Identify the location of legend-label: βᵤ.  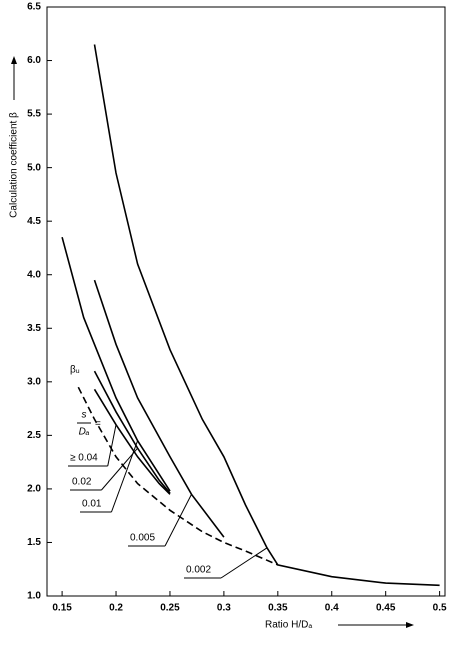
(75, 370).